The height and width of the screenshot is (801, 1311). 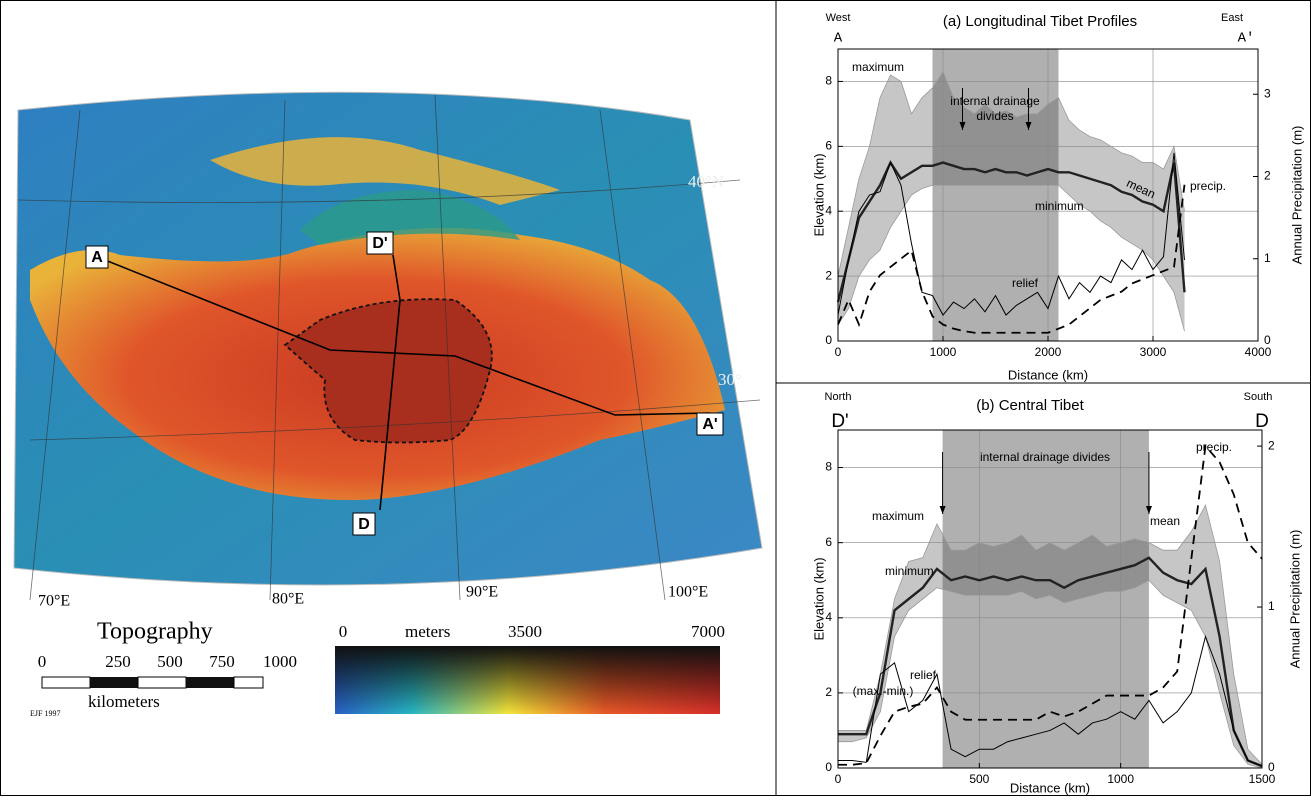 I want to click on chart-title: (b) Central Tibet, so click(x=1030, y=405).